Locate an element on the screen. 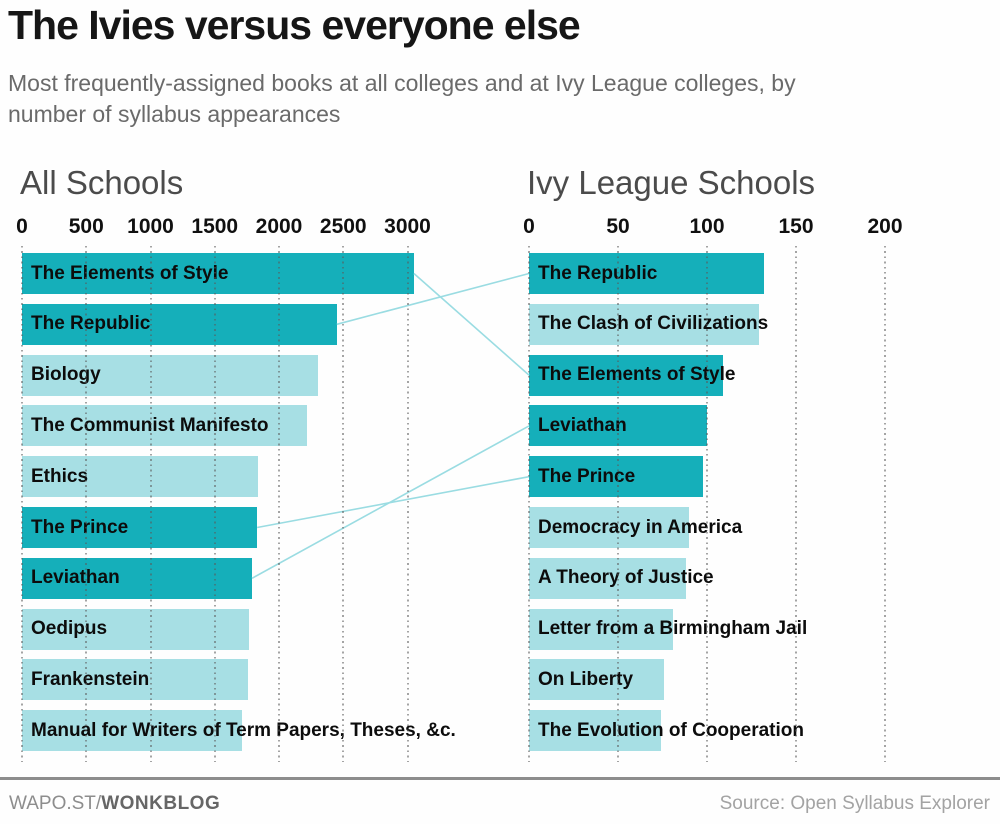  bar-leviathan is located at coordinates (137, 578).